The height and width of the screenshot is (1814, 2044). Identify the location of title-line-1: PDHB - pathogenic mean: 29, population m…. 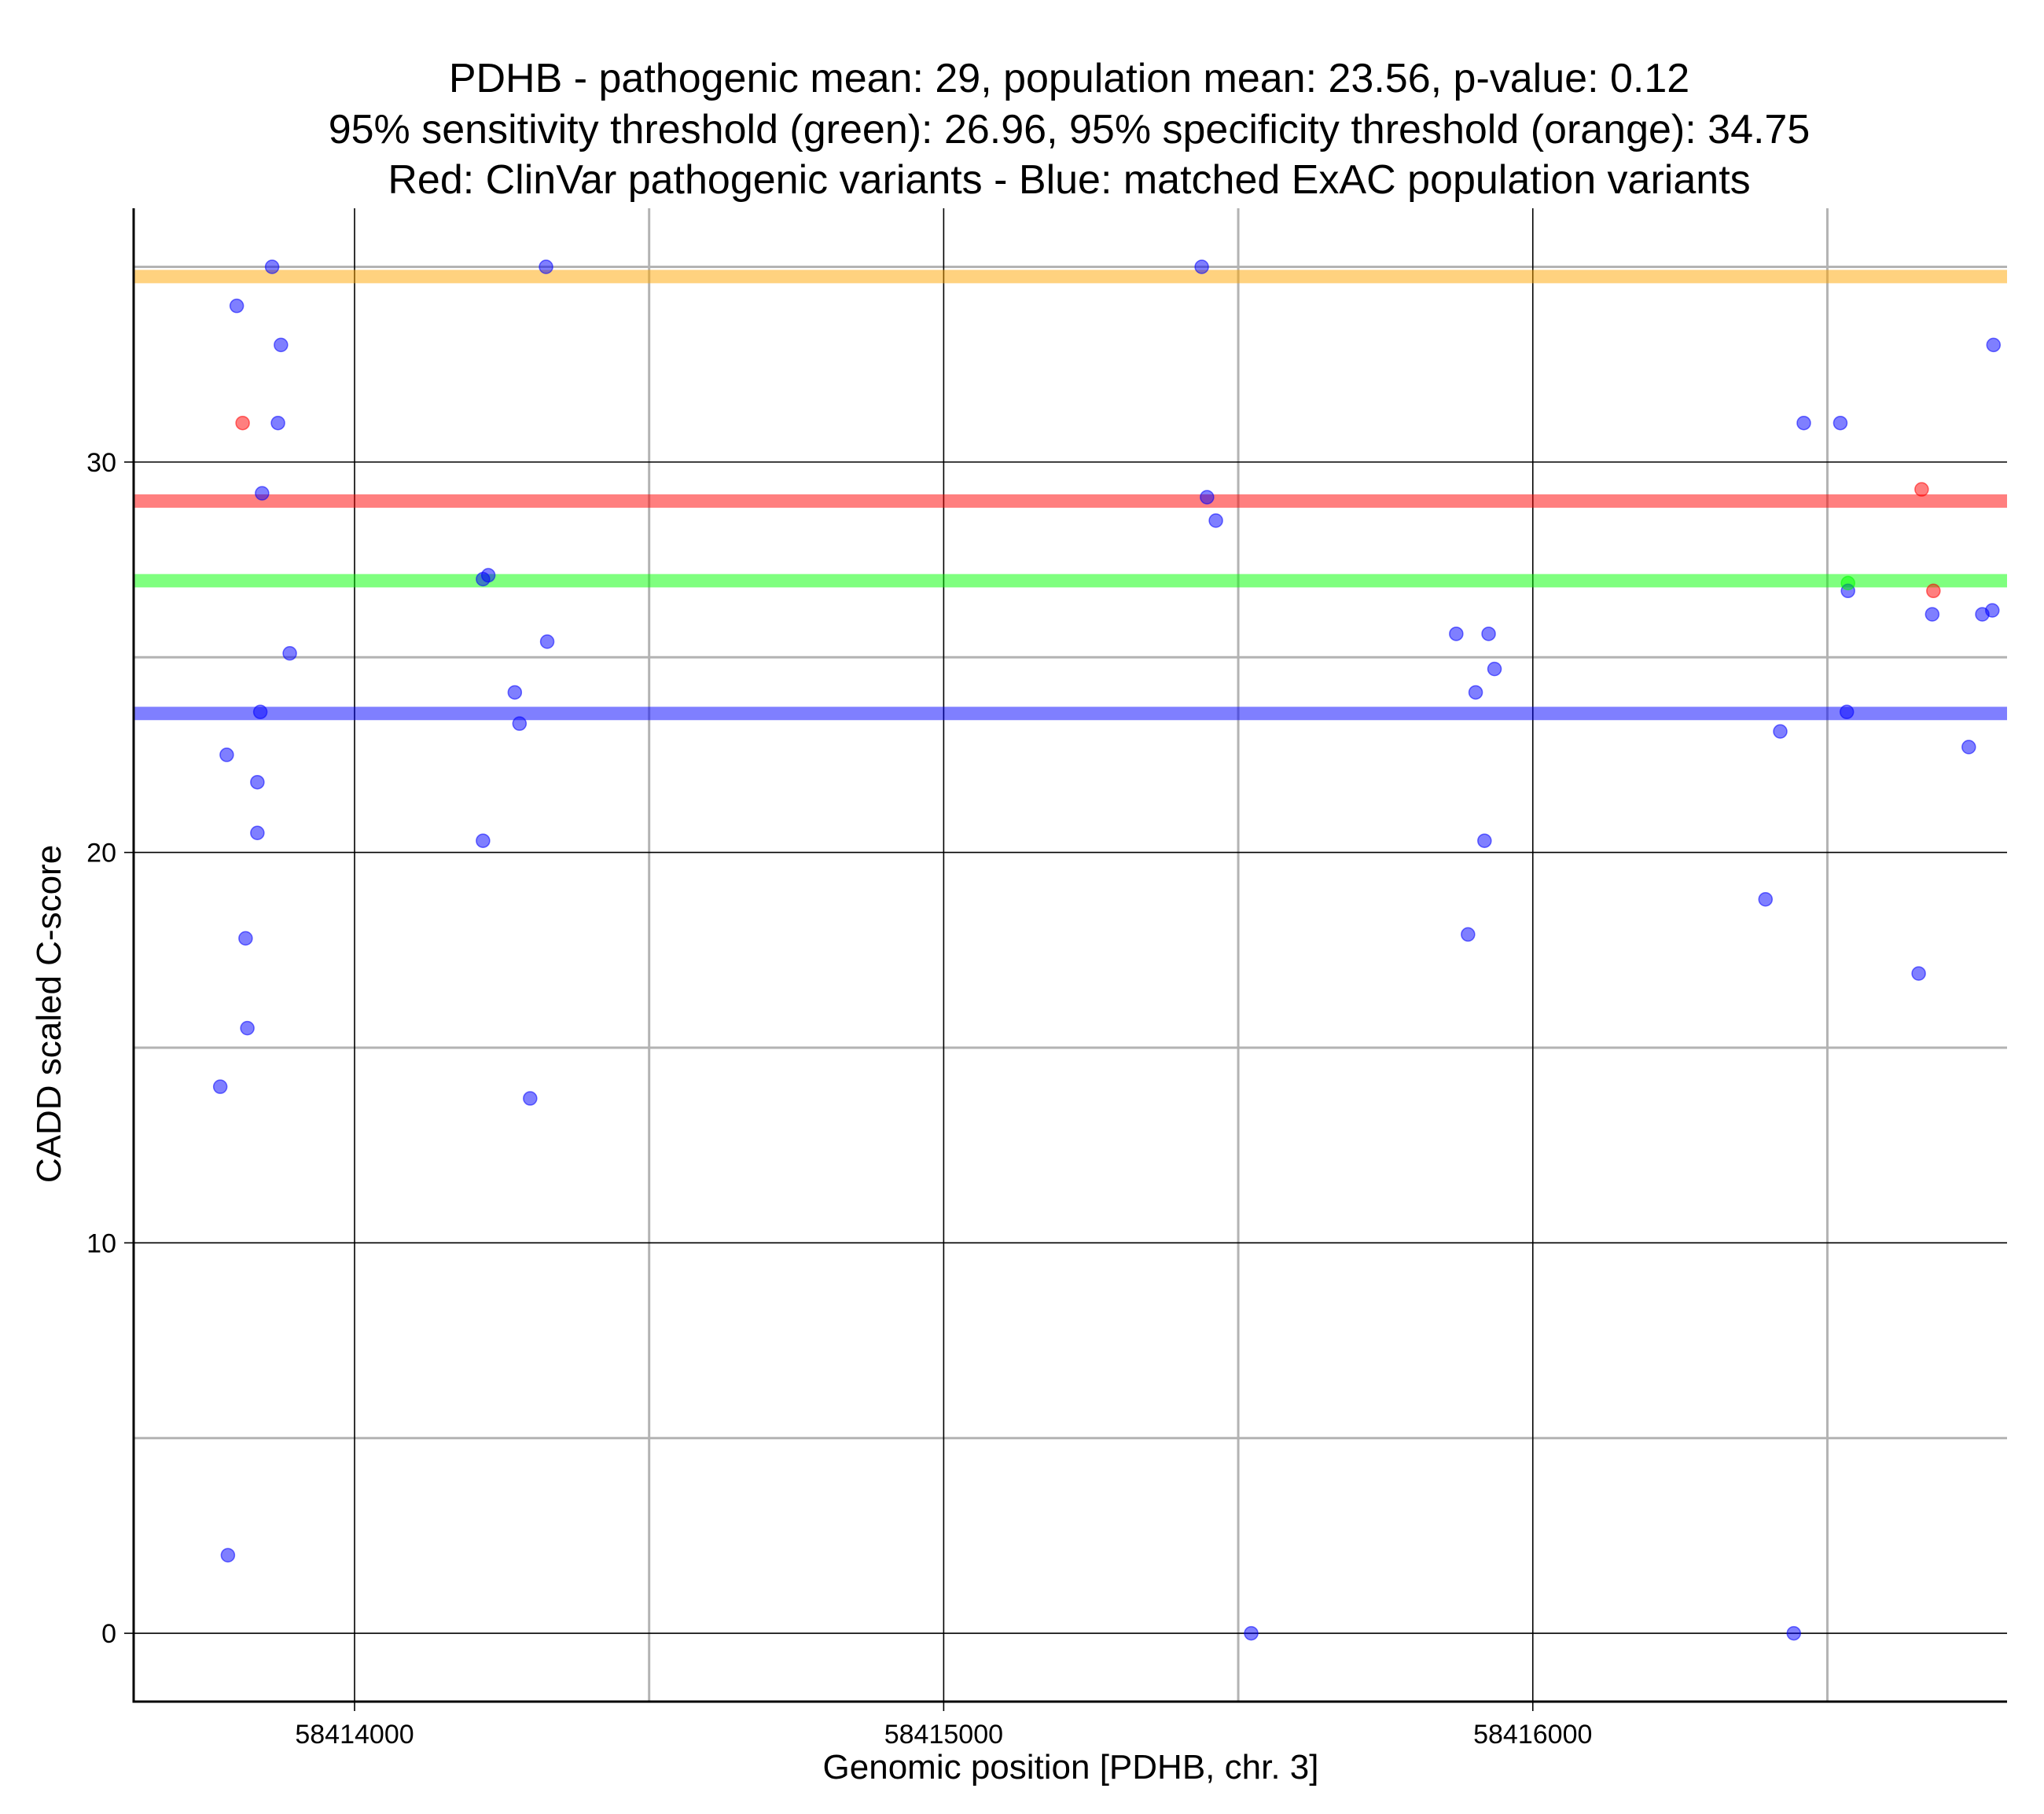
(1069, 78).